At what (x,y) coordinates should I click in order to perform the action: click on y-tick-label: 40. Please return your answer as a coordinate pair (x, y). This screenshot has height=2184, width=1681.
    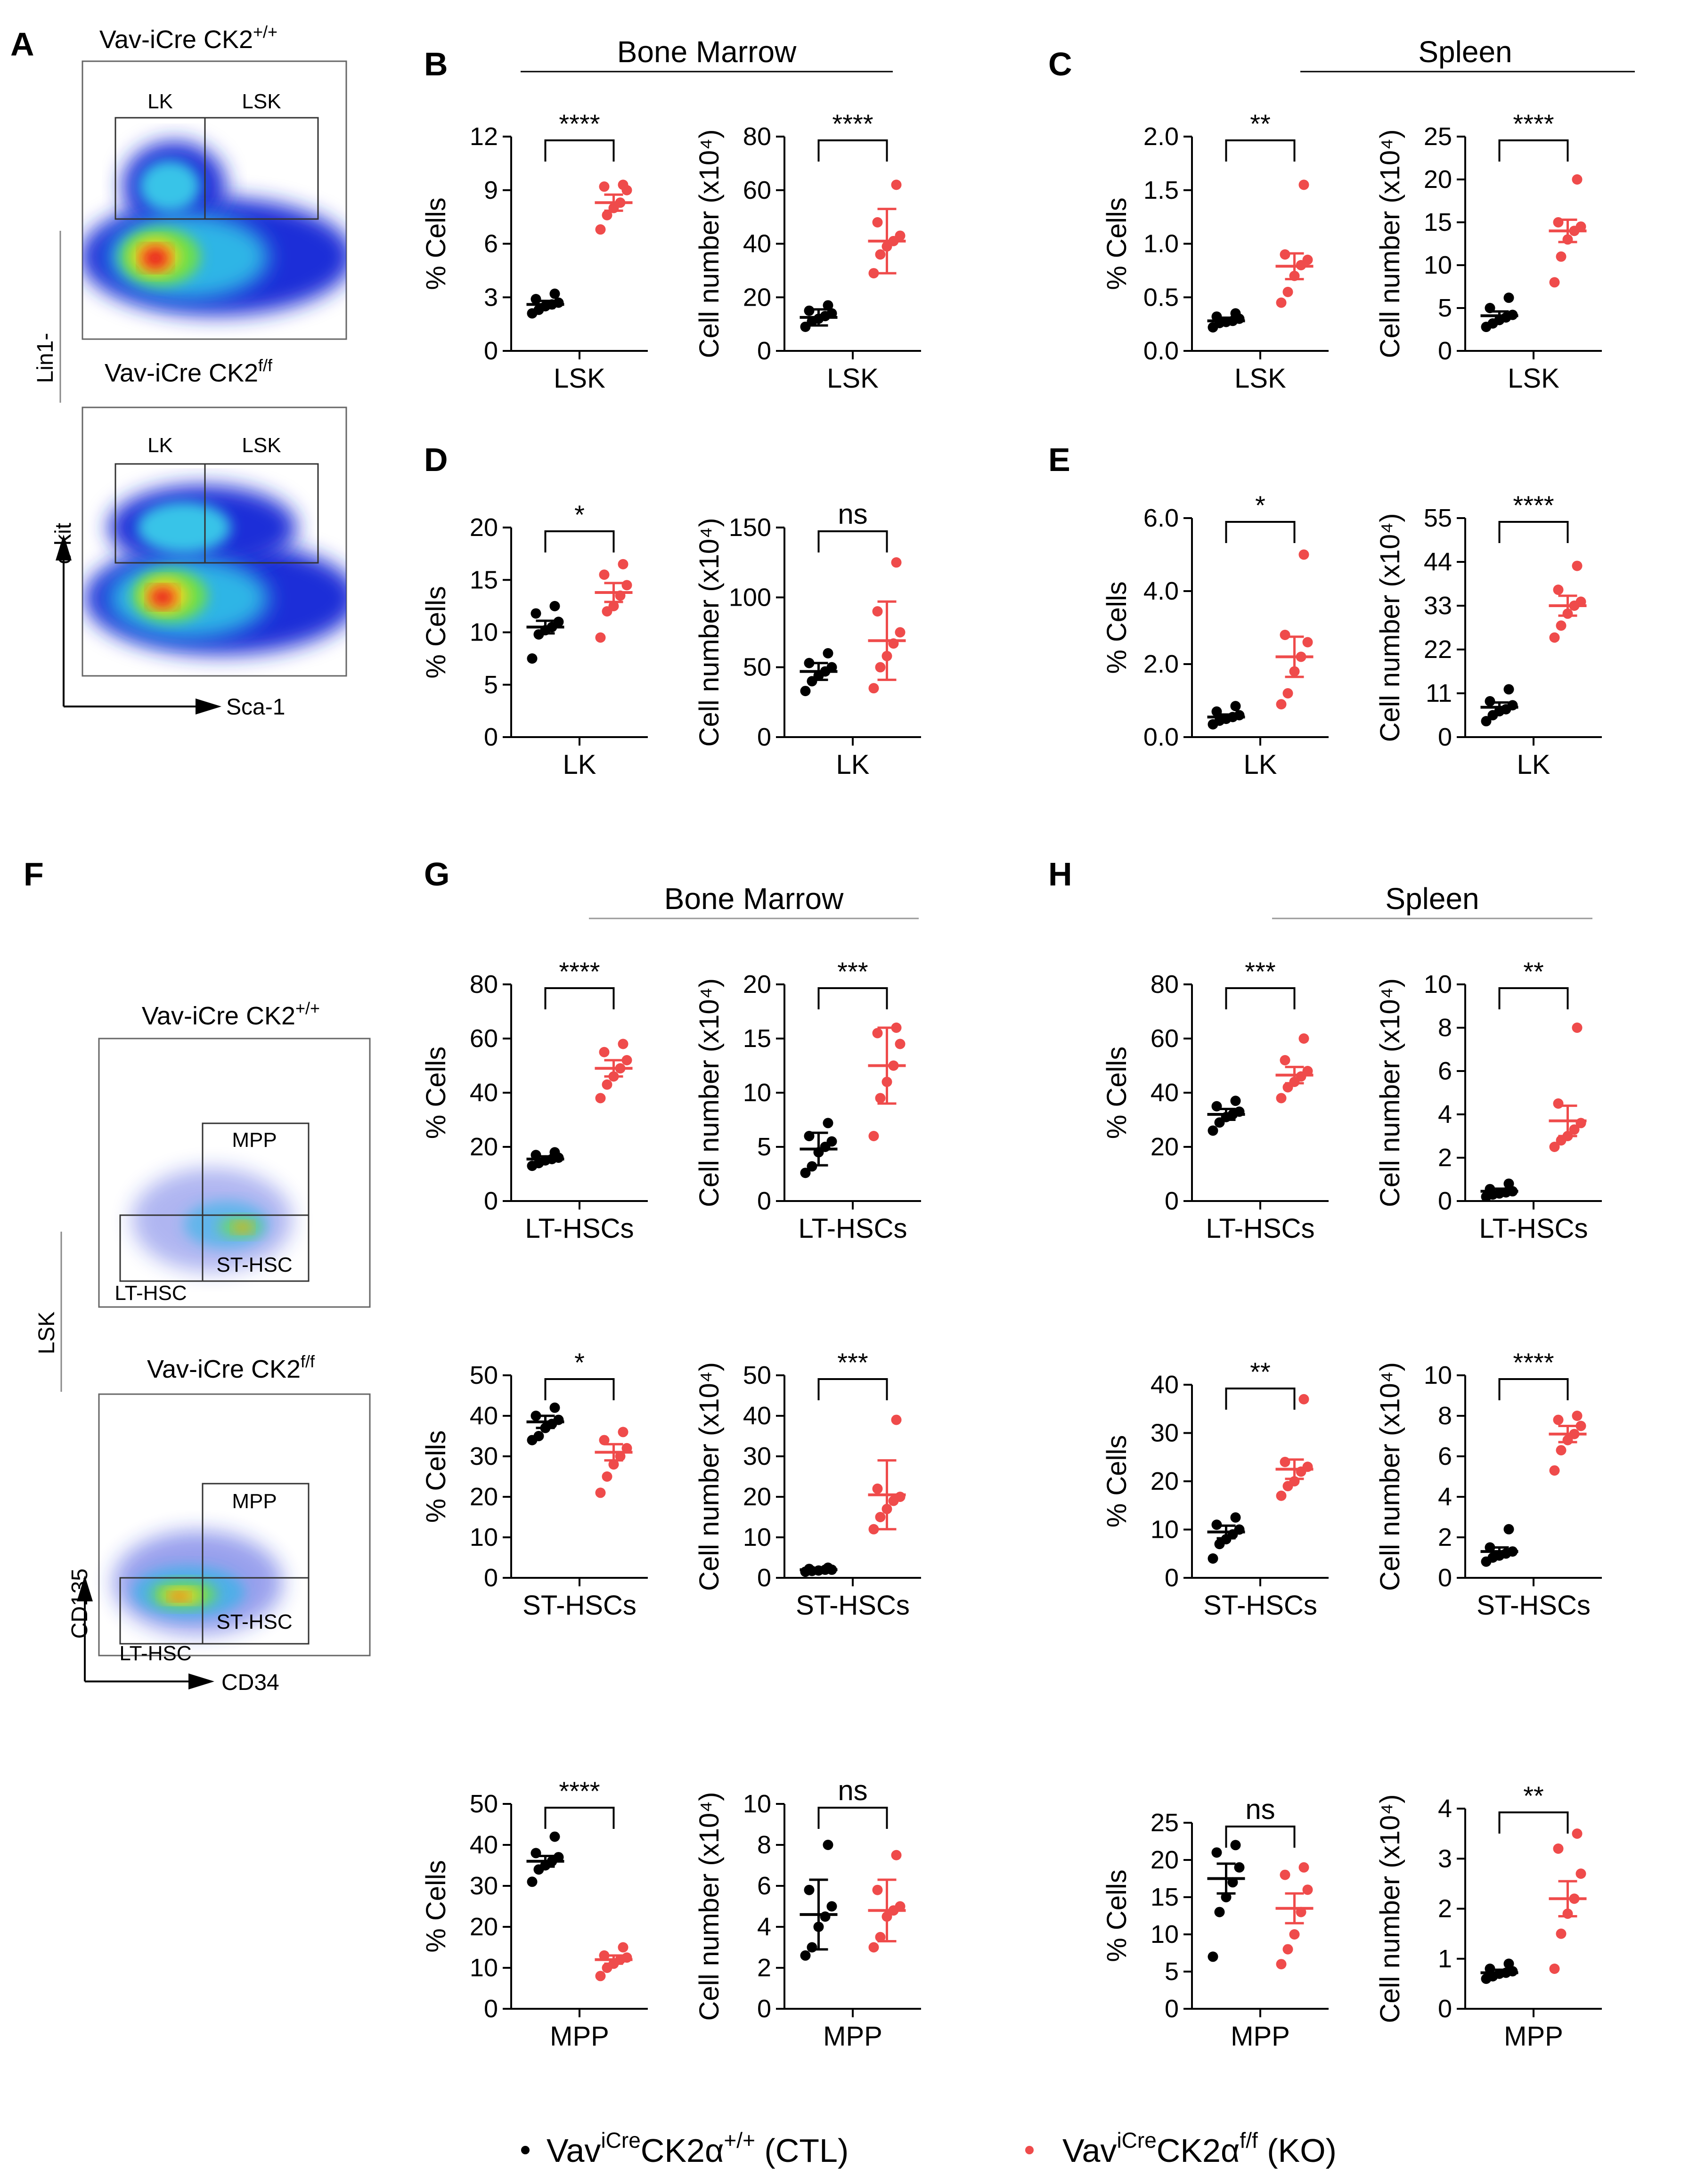
    Looking at the image, I should click on (484, 1093).